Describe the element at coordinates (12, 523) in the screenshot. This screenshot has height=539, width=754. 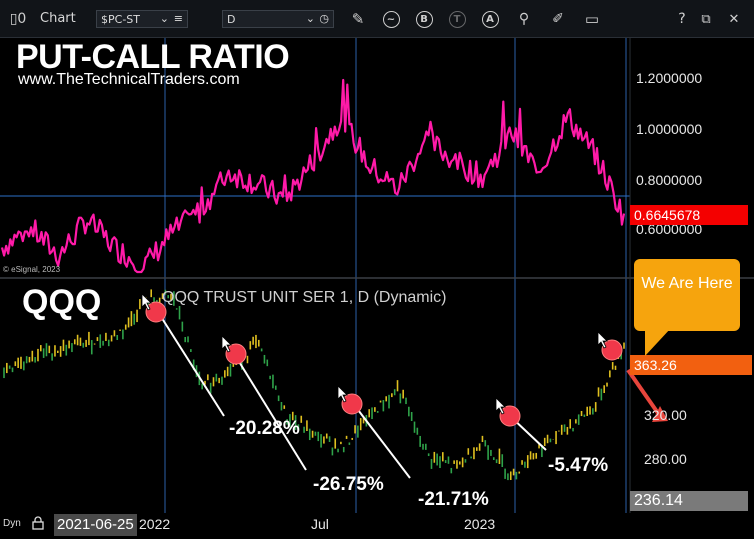
I see `dynamic-mode-label: Dyn` at that location.